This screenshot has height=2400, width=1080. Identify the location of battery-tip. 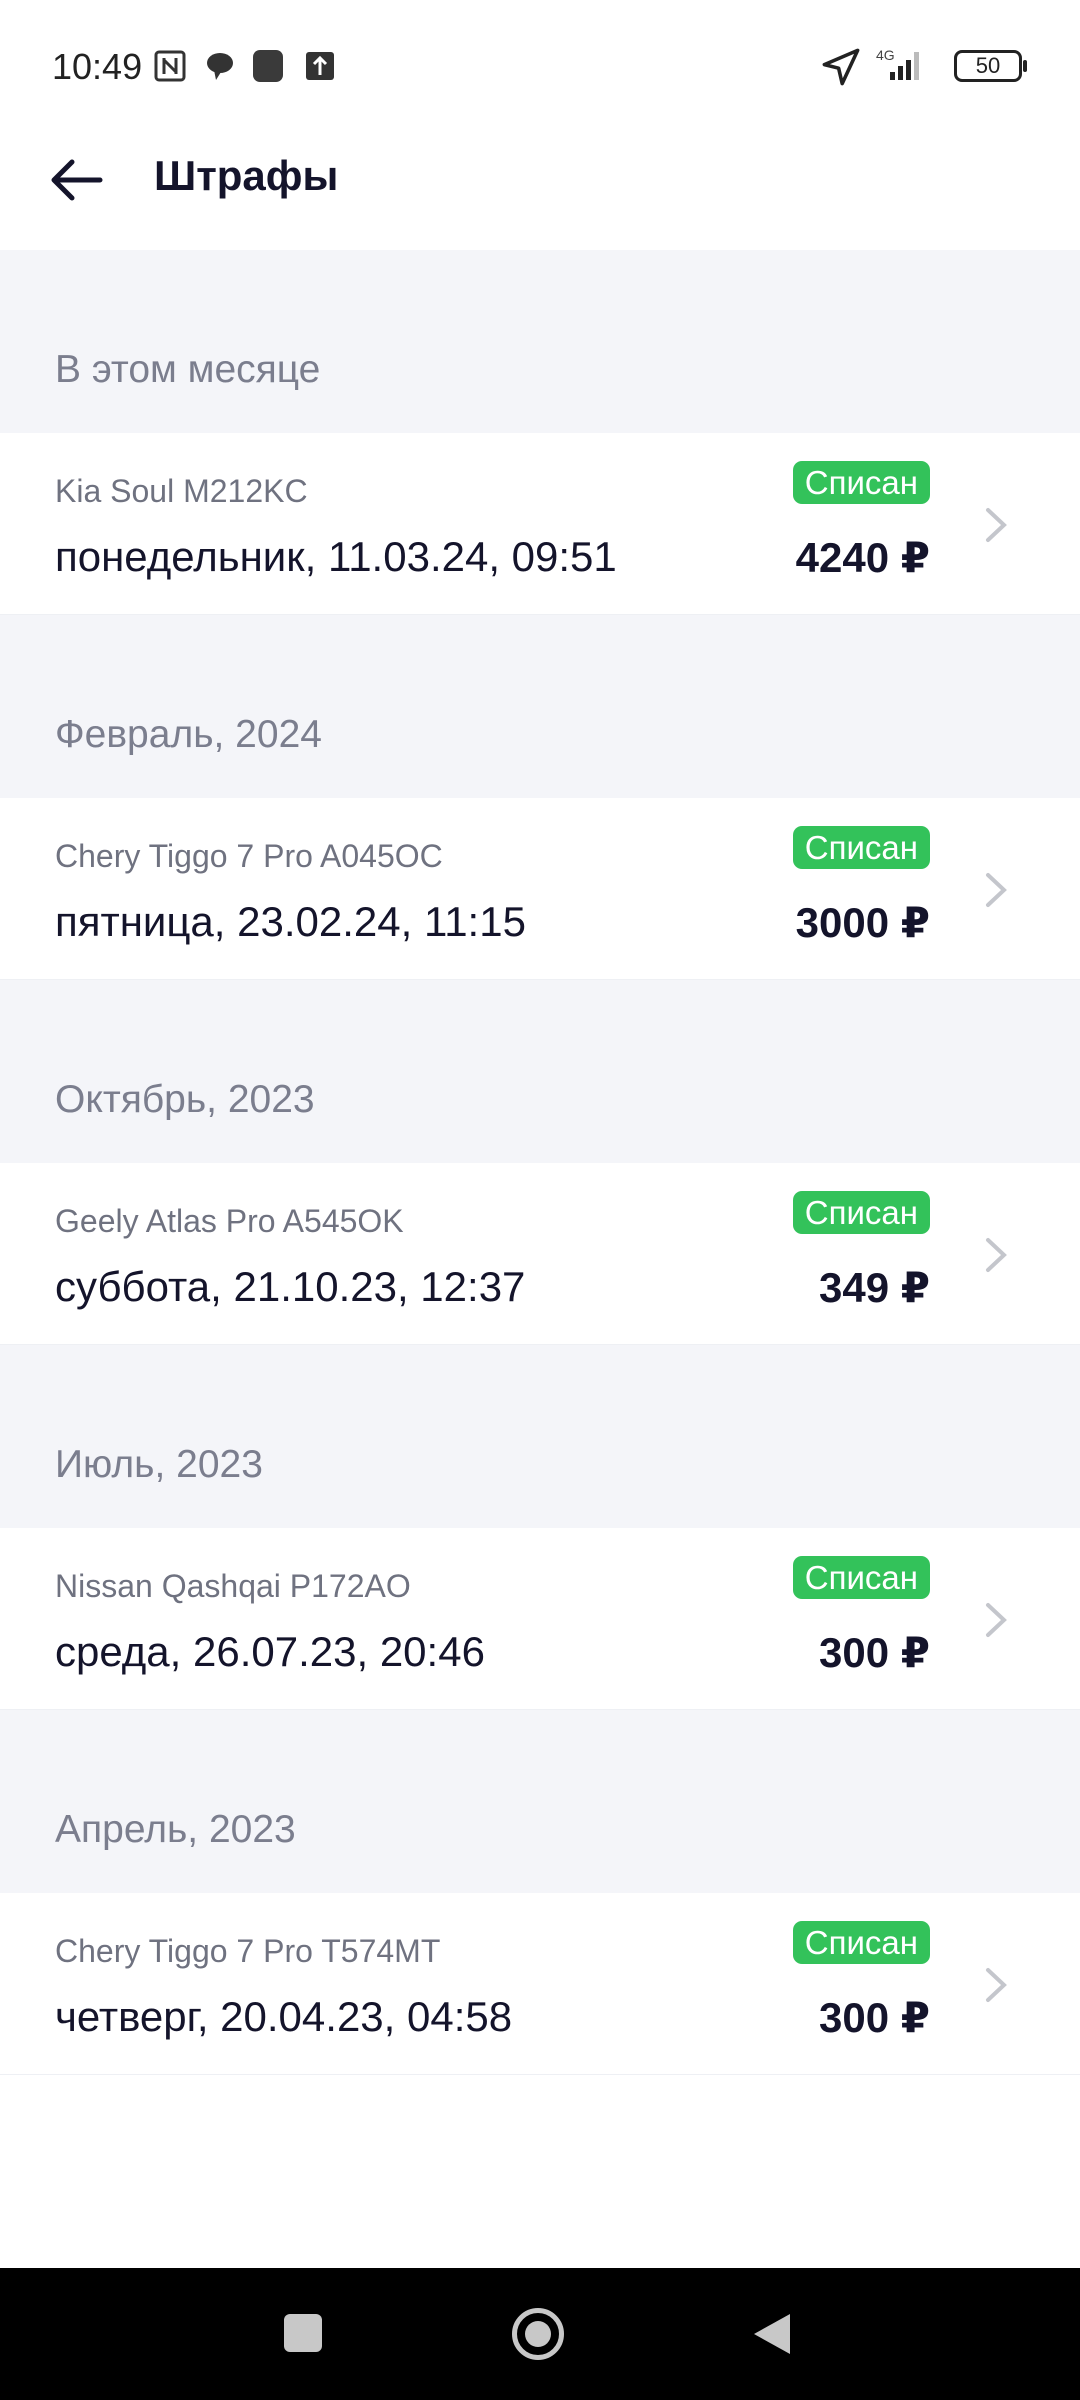
(1025, 66).